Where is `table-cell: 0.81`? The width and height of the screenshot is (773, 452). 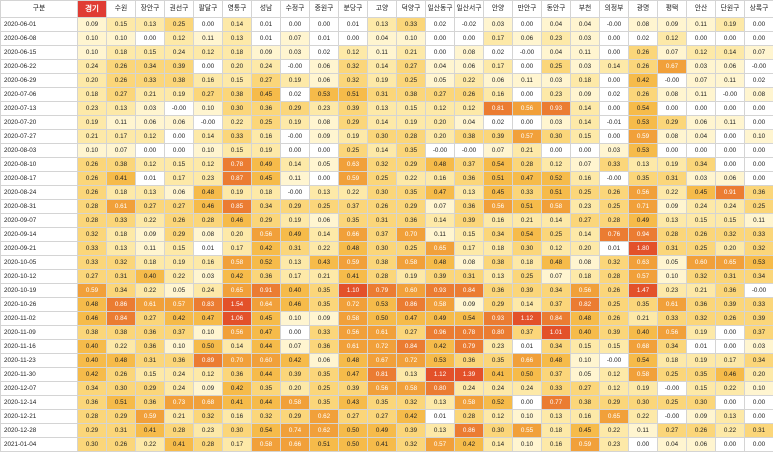 table-cell: 0.81 is located at coordinates (498, 109).